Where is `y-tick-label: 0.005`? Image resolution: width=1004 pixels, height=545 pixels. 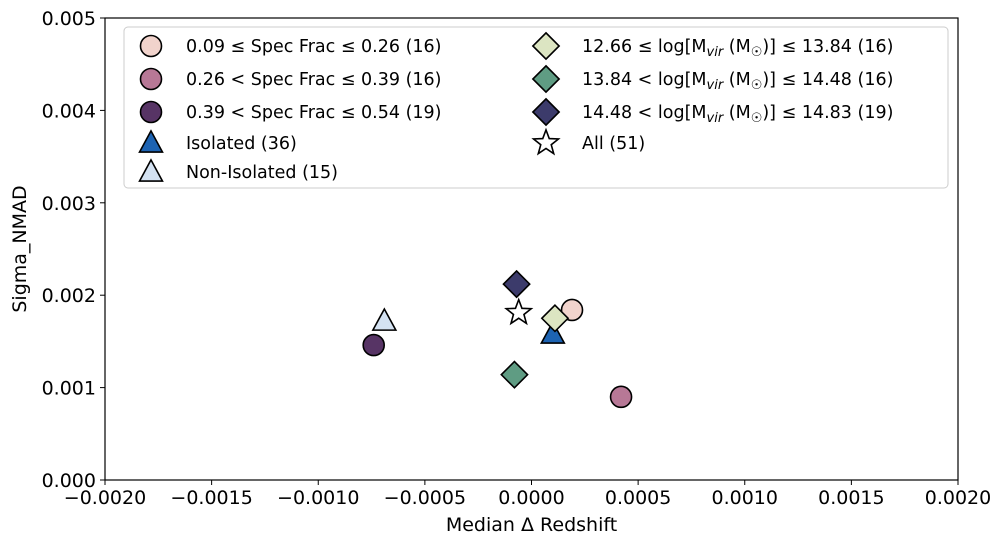 y-tick-label: 0.005 is located at coordinates (69, 19).